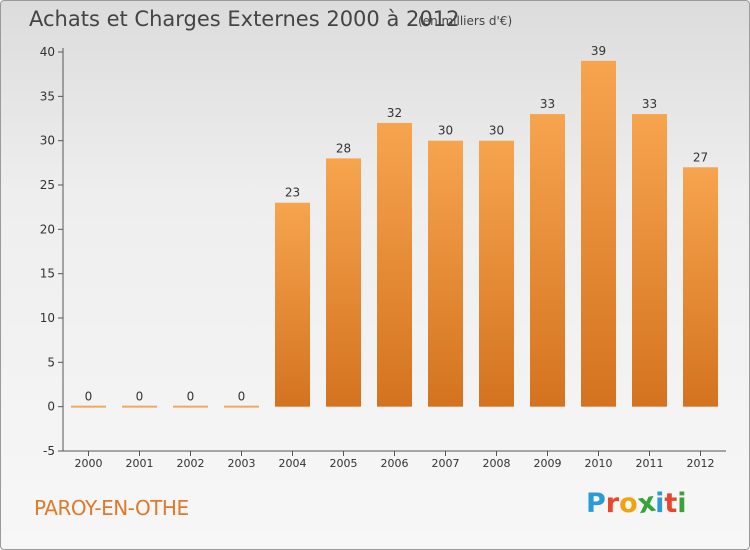 The image size is (750, 550). I want to click on data-label: 39, so click(598, 51).